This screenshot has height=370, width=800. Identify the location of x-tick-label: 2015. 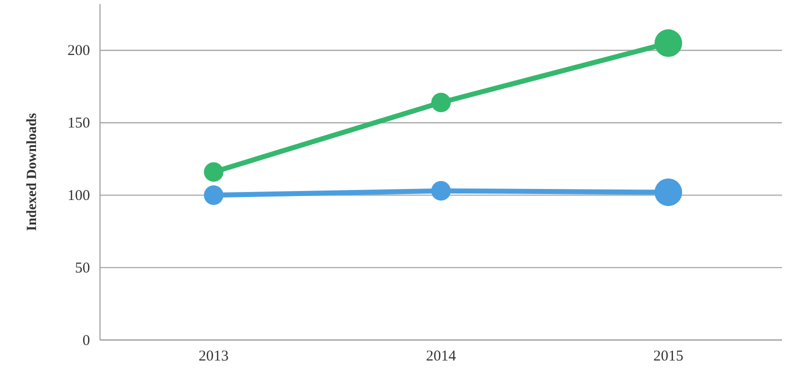
(668, 356).